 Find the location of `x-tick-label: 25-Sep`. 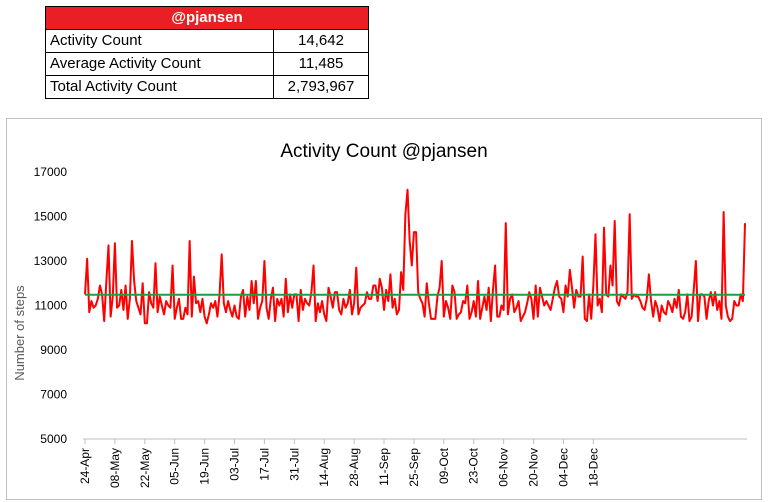

x-tick-label: 25-Sep is located at coordinates (414, 467).